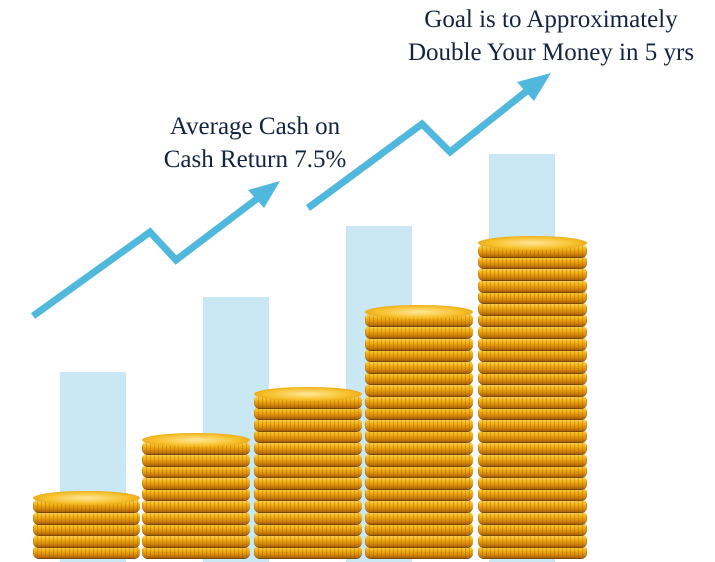  I want to click on cash-return-line-1: Average Cash on, so click(255, 126).